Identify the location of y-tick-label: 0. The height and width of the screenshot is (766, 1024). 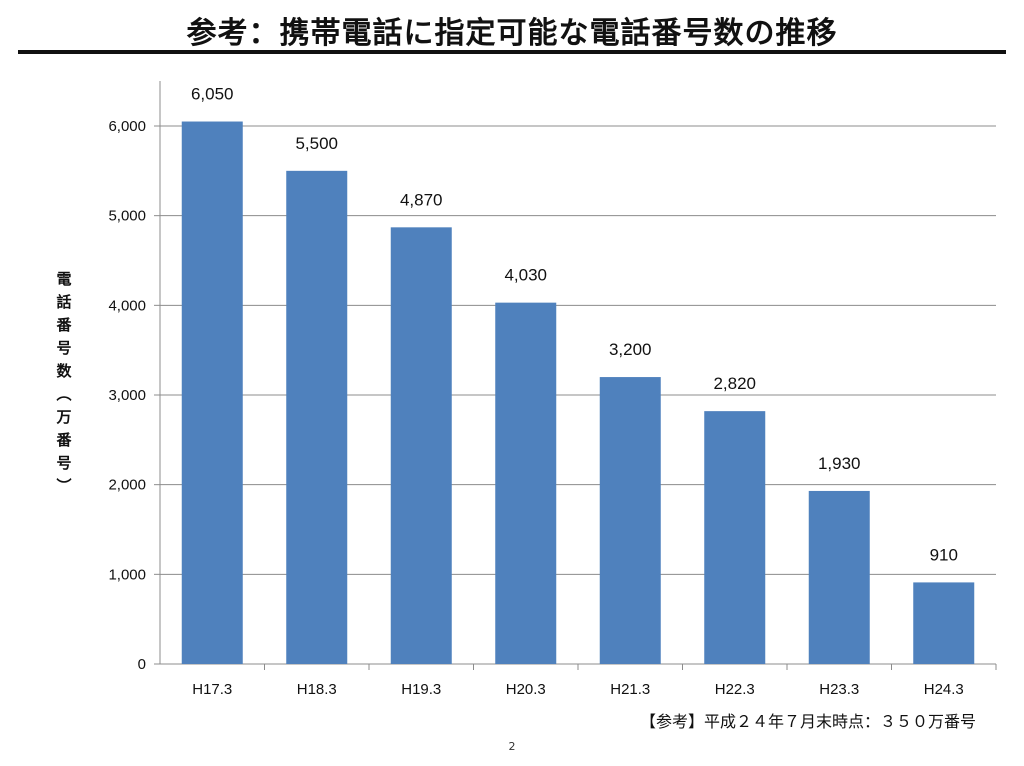
(142, 664).